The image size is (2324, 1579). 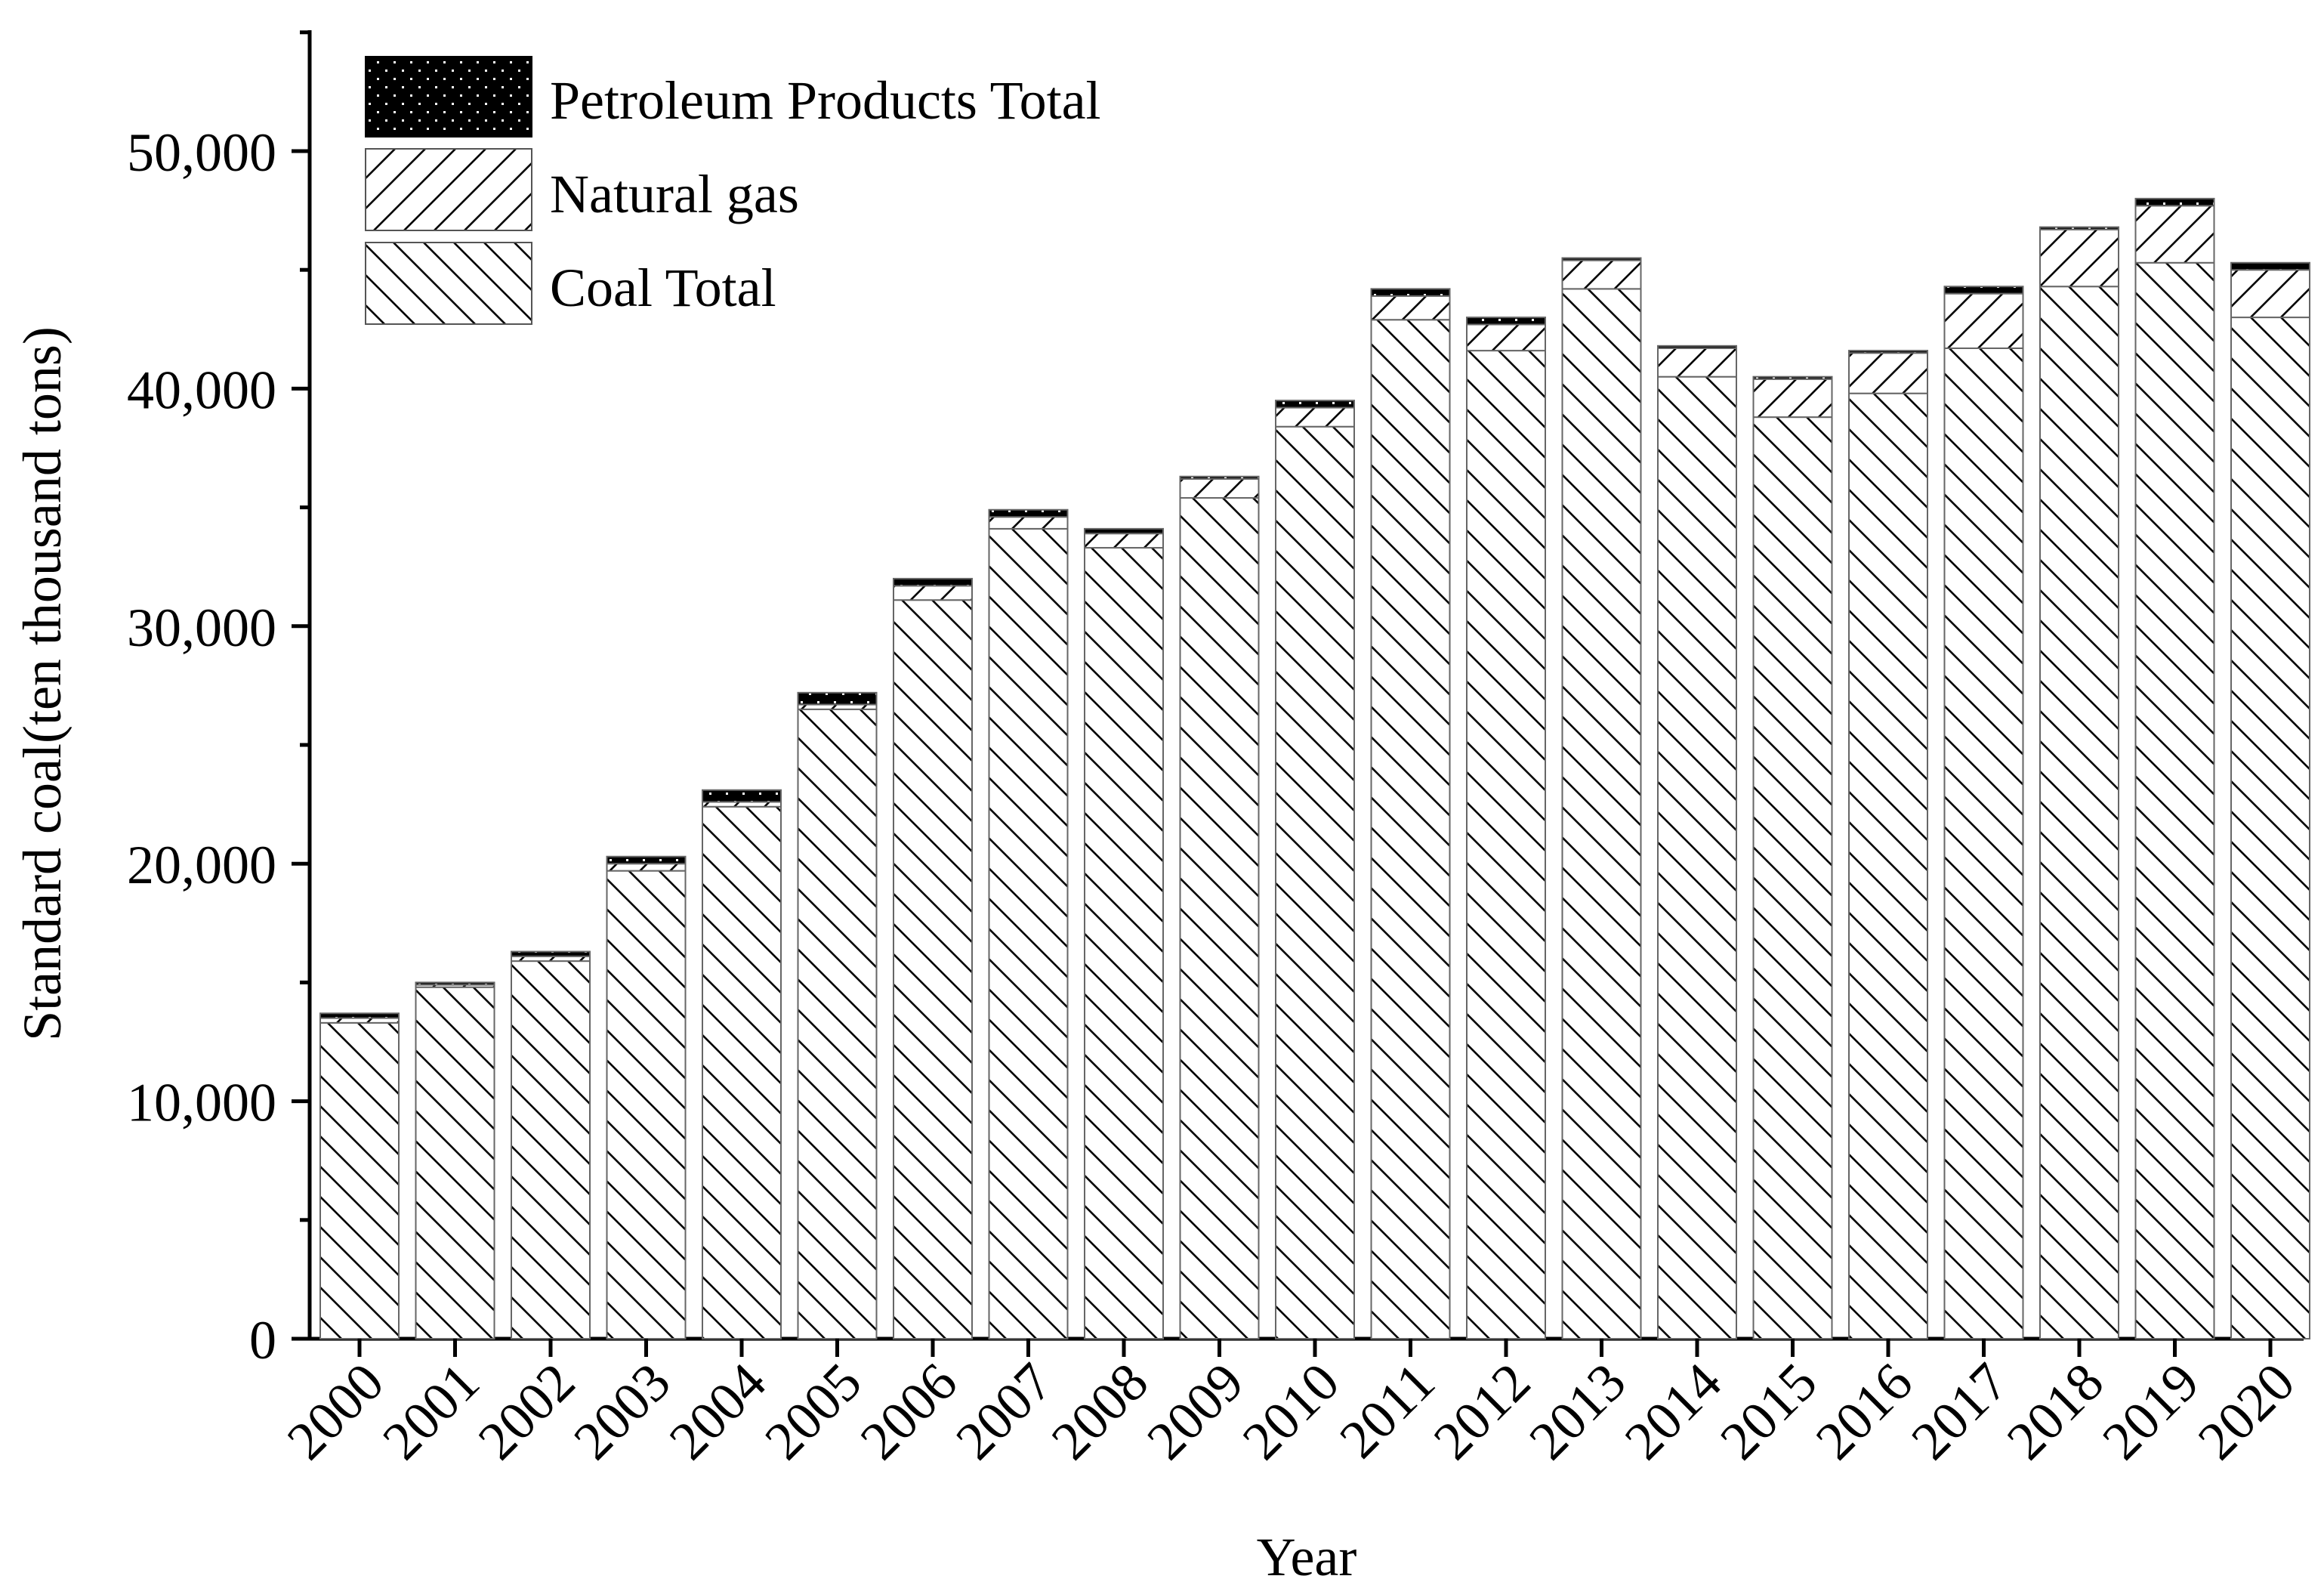 What do you see at coordinates (1506, 321) in the screenshot?
I see `bar-segment-petroleum-2012` at bounding box center [1506, 321].